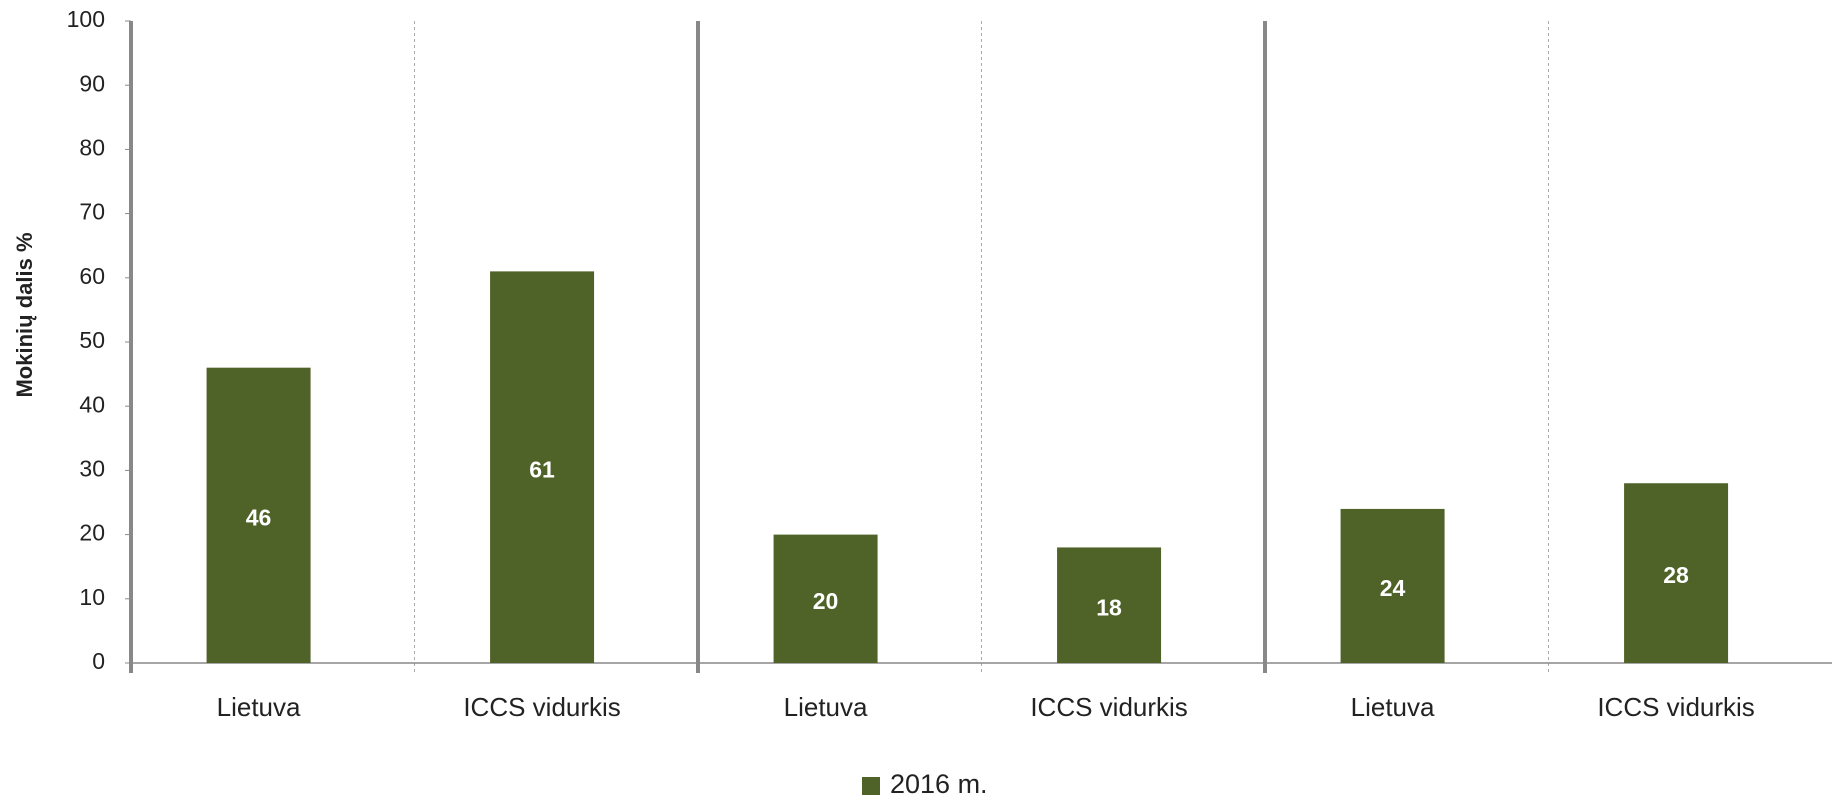 The width and height of the screenshot is (1832, 799). I want to click on y-tick-label: 20, so click(92, 533).